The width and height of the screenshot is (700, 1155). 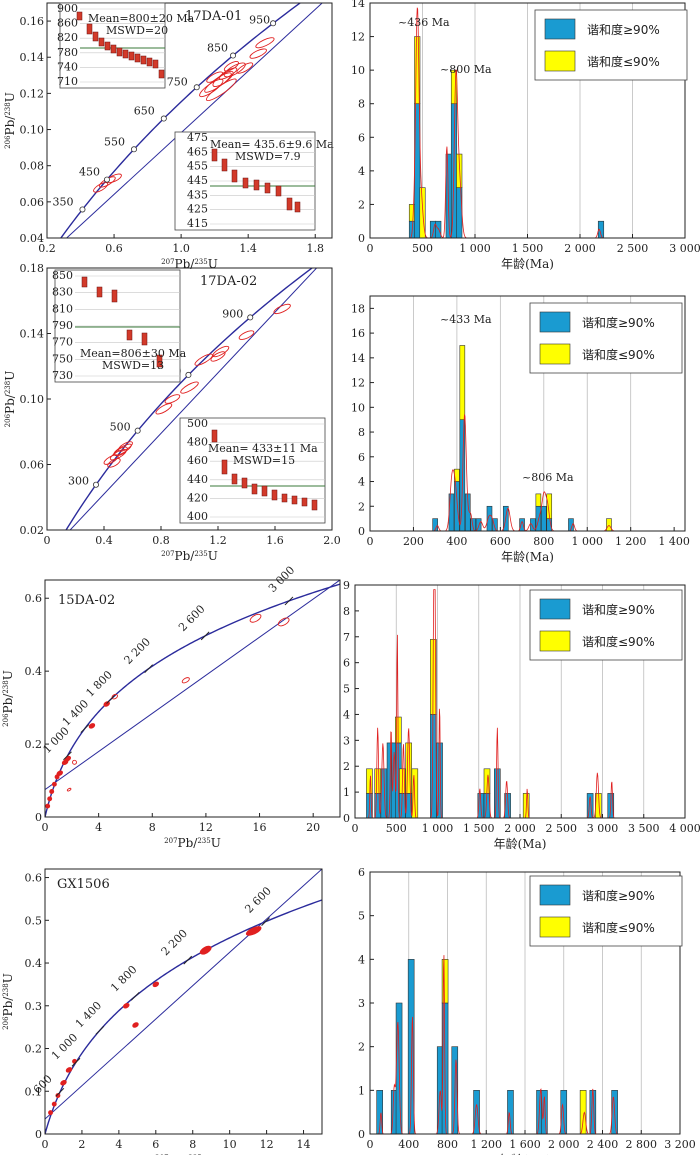 What do you see at coordinates (475, 248) in the screenshot?
I see `x-tick-label: 1 000` at bounding box center [475, 248].